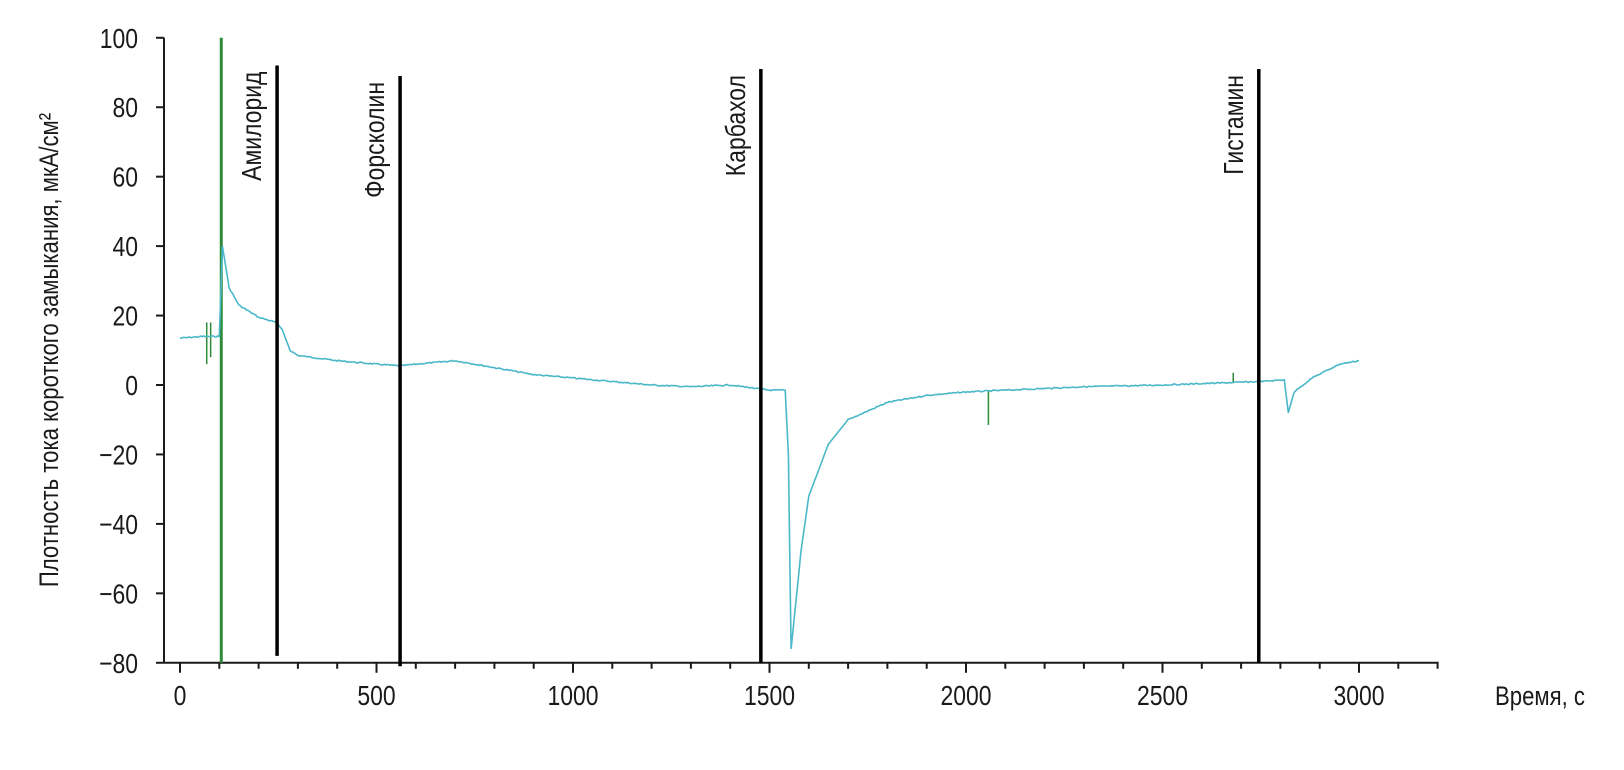 Image resolution: width=1624 pixels, height=770 pixels. What do you see at coordinates (252, 126) in the screenshot?
I see `event-label: Амилорид` at bounding box center [252, 126].